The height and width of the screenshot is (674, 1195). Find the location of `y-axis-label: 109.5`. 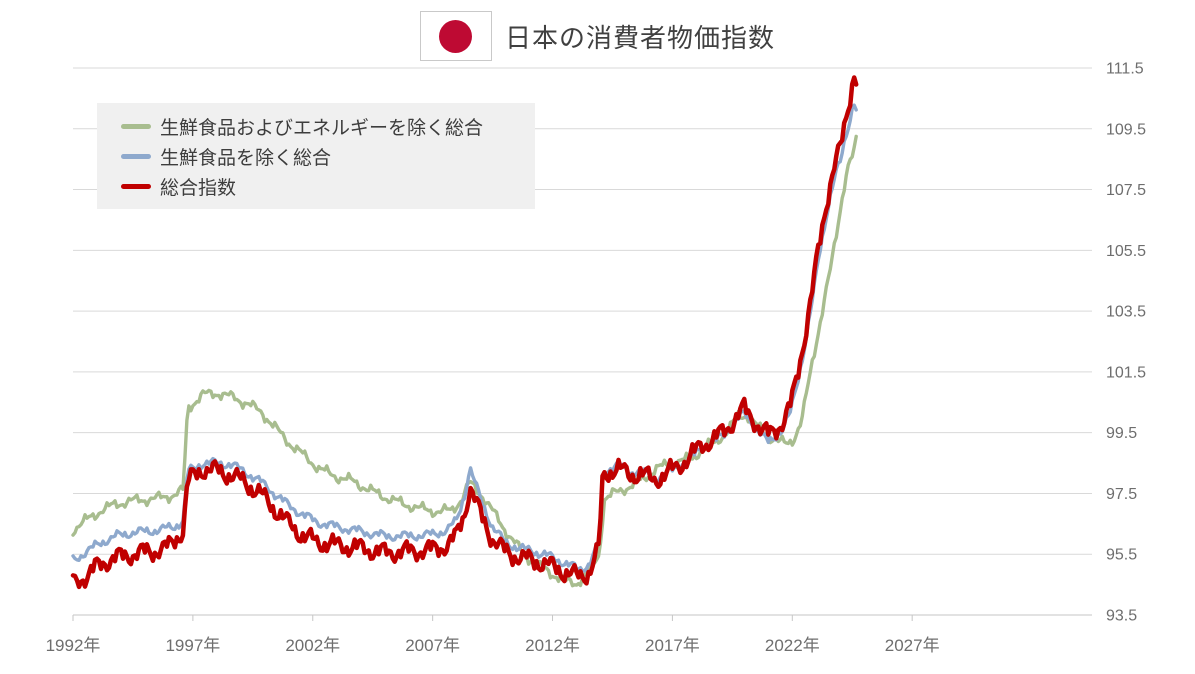

y-axis-label: 109.5 is located at coordinates (1126, 129).